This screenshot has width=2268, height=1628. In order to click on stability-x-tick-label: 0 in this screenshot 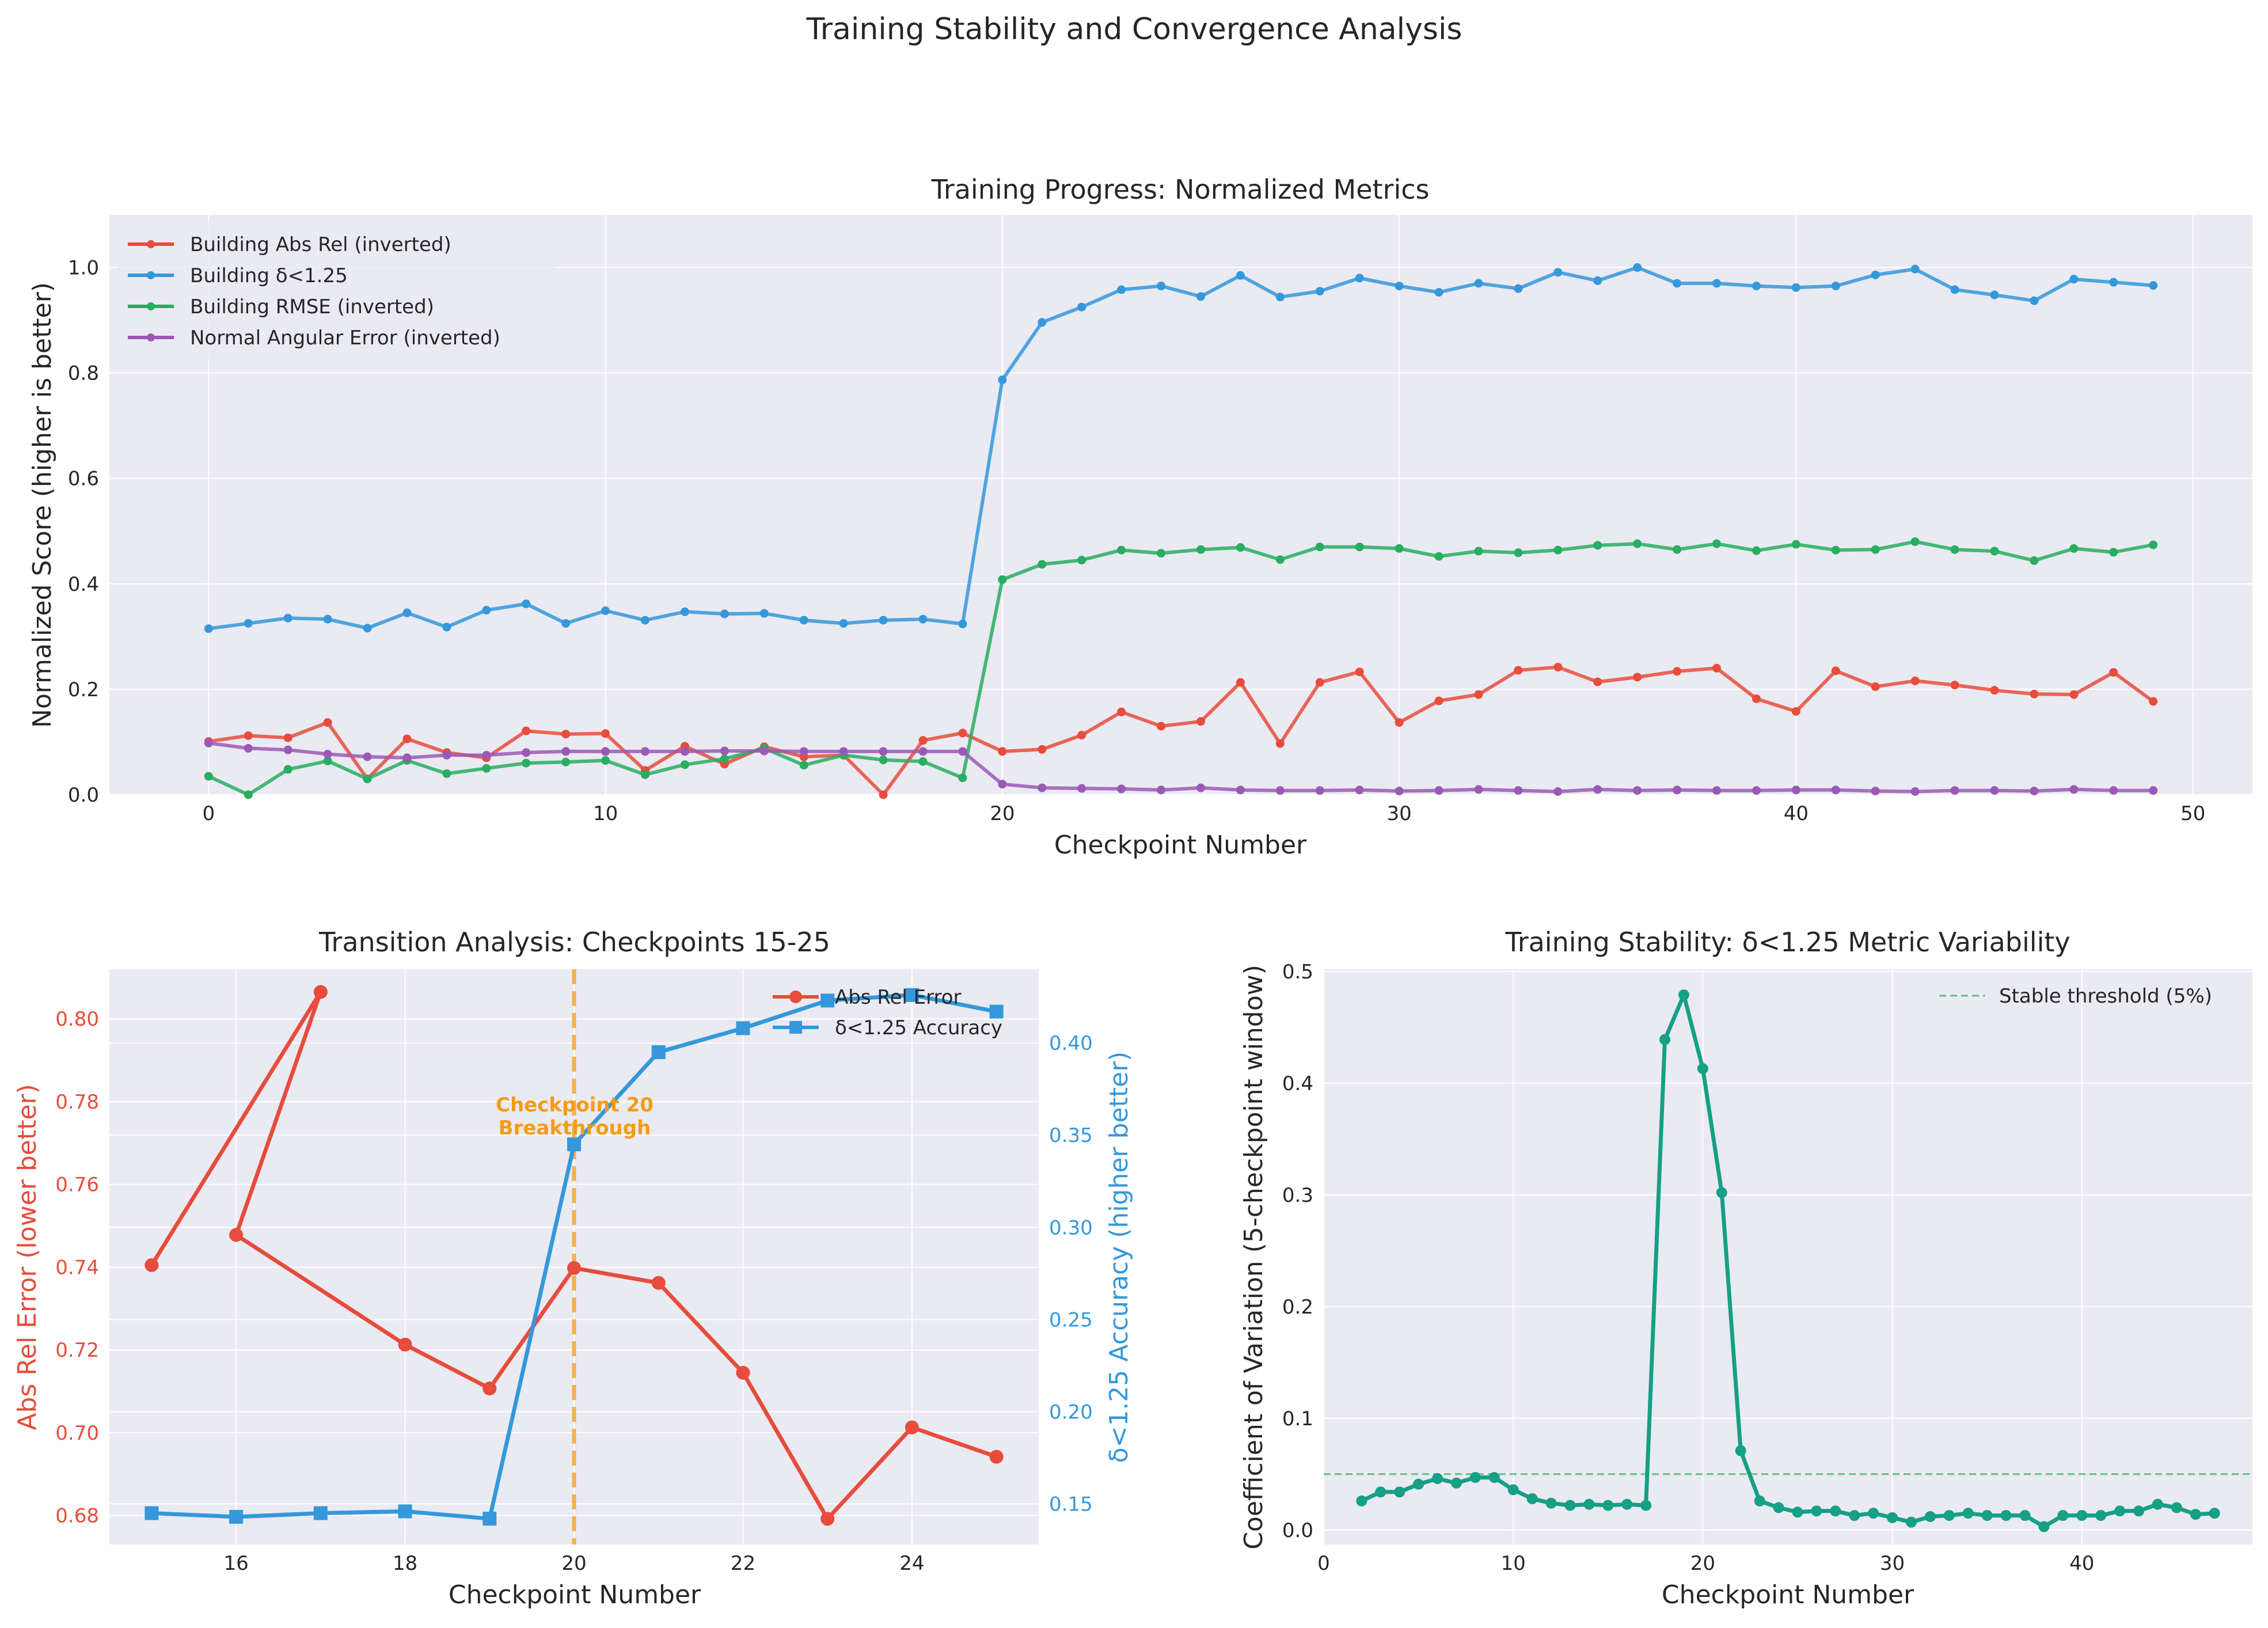, I will do `click(1323, 1563)`.